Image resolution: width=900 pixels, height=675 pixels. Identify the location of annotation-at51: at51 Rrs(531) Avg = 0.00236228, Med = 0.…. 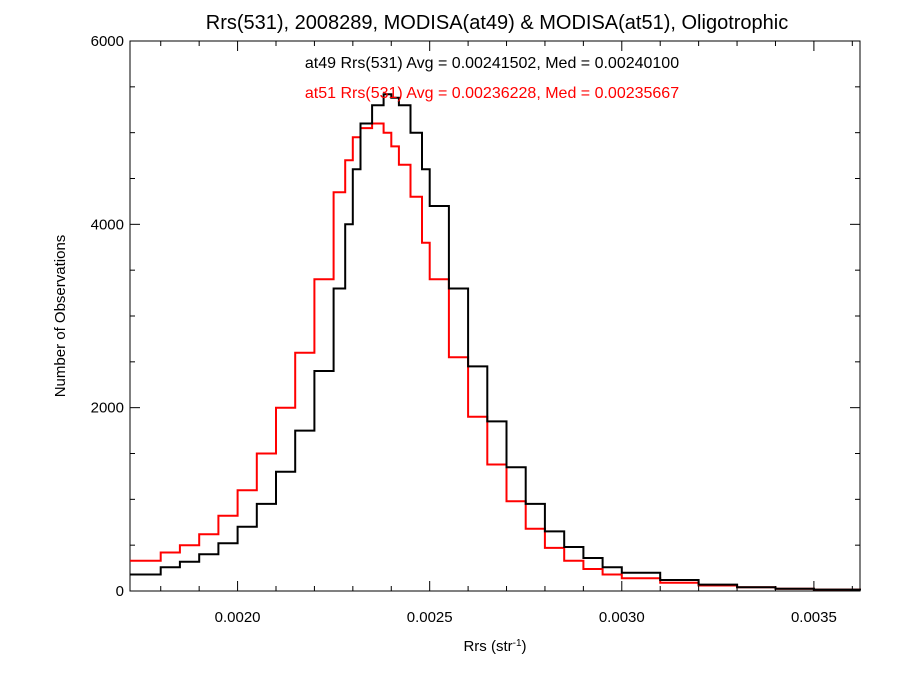
(492, 93).